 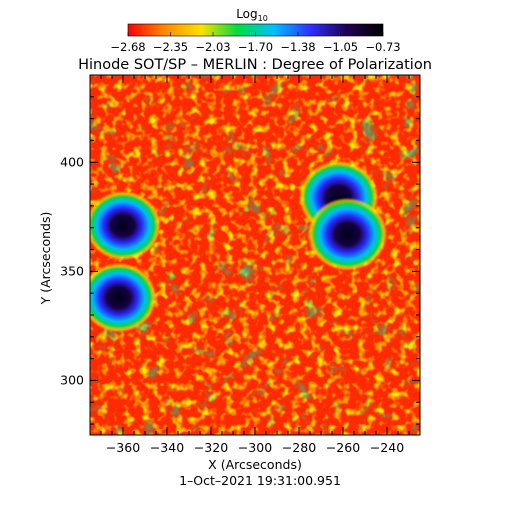 What do you see at coordinates (255, 464) in the screenshot?
I see `x-axis-label: X (Arcseconds)` at bounding box center [255, 464].